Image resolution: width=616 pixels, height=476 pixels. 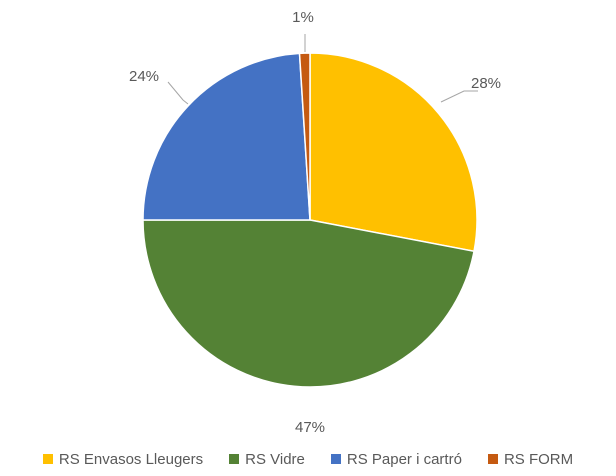 What do you see at coordinates (486, 83) in the screenshot?
I see `data-label-1: 28%` at bounding box center [486, 83].